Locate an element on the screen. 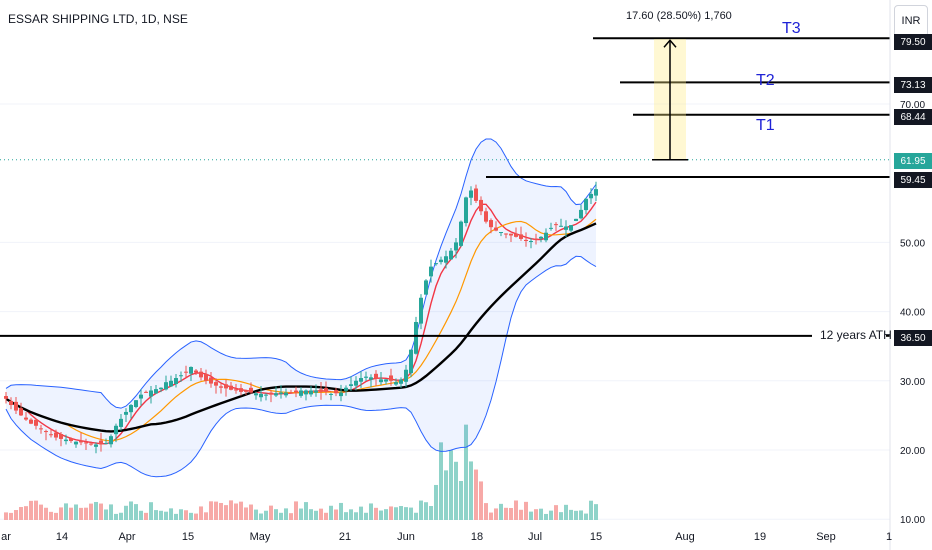 This screenshot has height=550, width=932. x-tick-label: 15 is located at coordinates (596, 537).